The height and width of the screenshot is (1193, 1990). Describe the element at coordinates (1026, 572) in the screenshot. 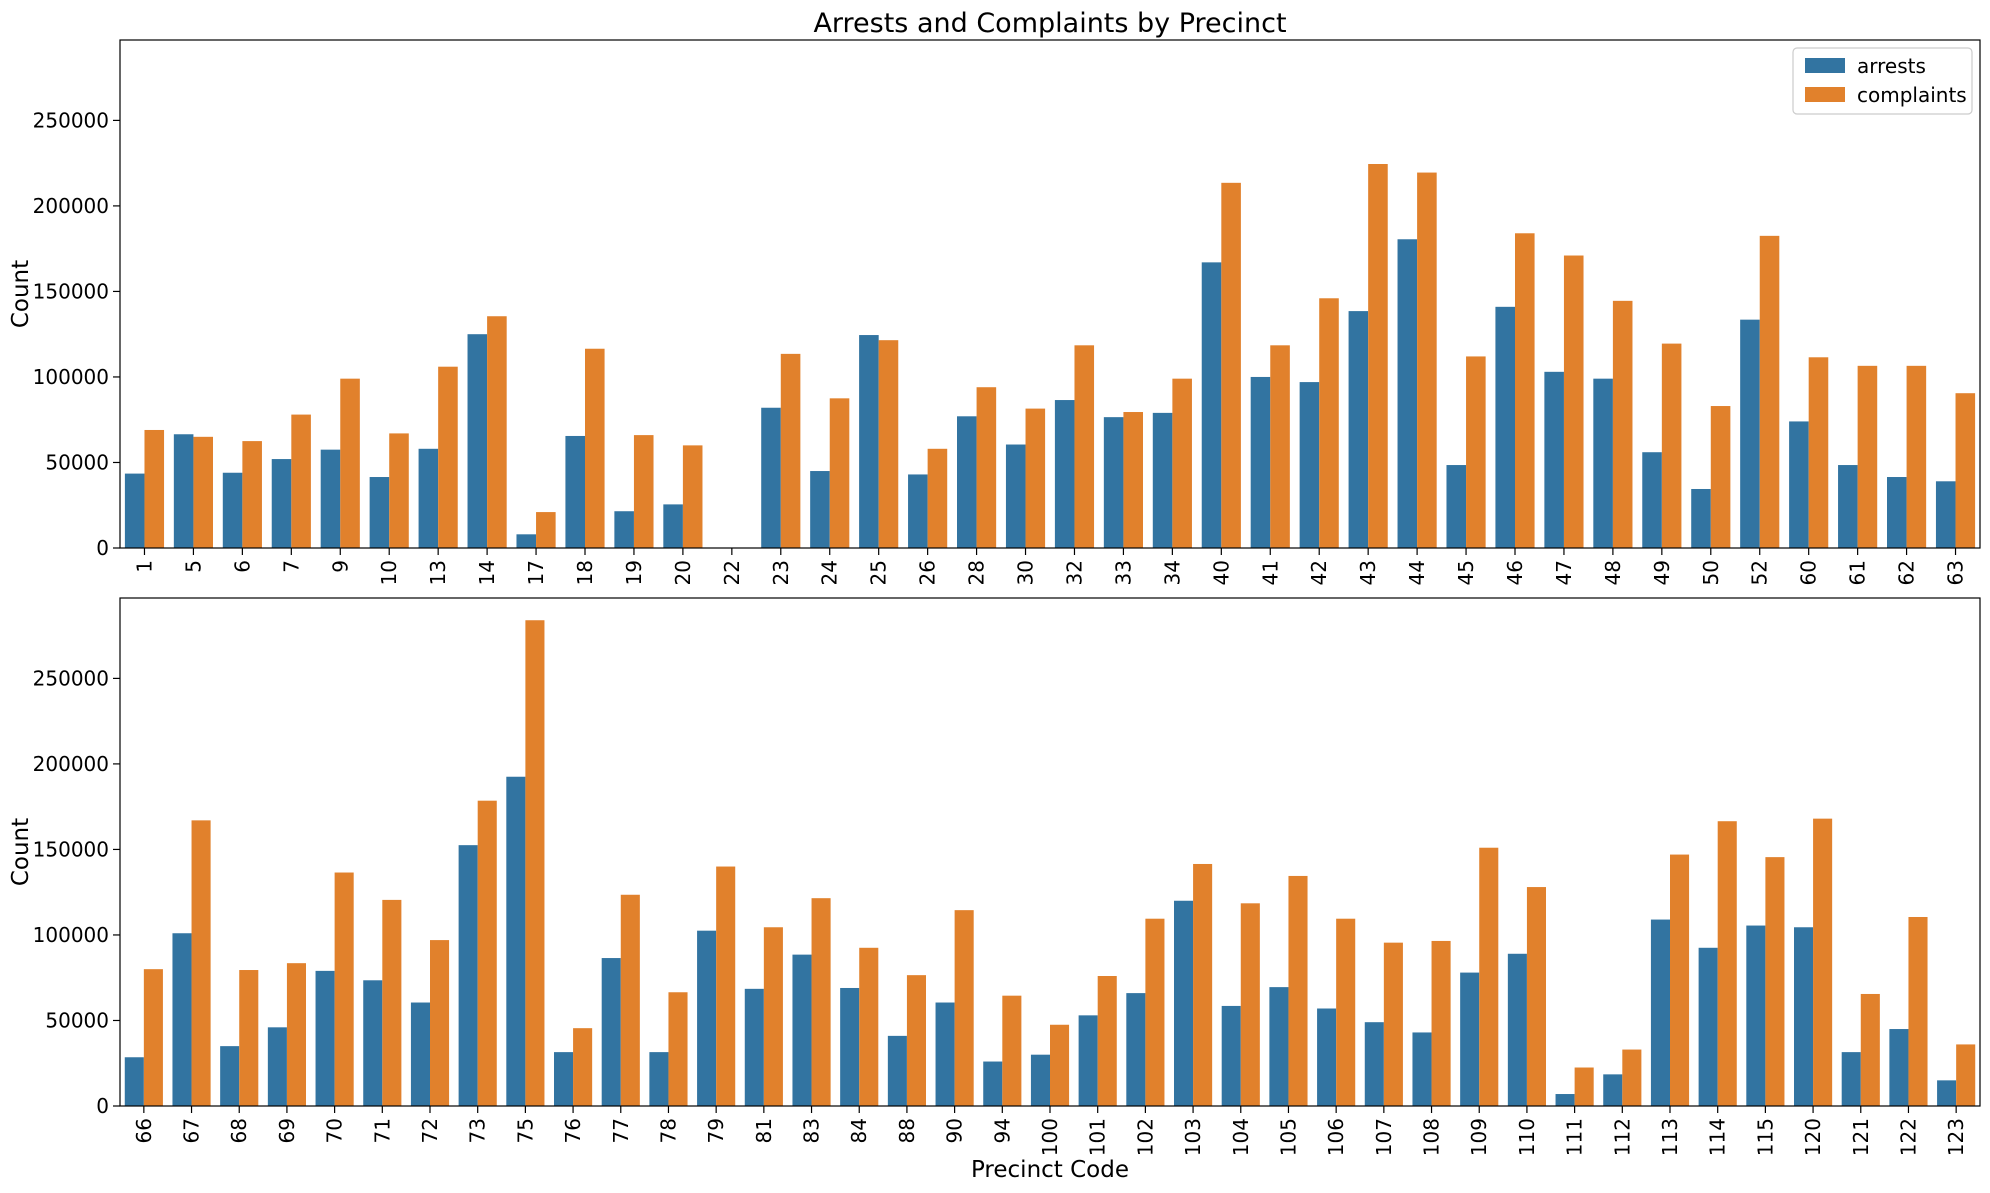

I see `x-tick-label: 30` at that location.